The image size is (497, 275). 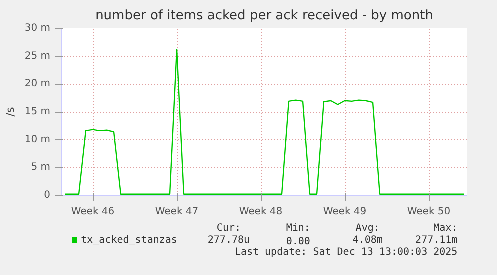 What do you see at coordinates (229, 228) in the screenshot?
I see `text: Cur:` at bounding box center [229, 228].